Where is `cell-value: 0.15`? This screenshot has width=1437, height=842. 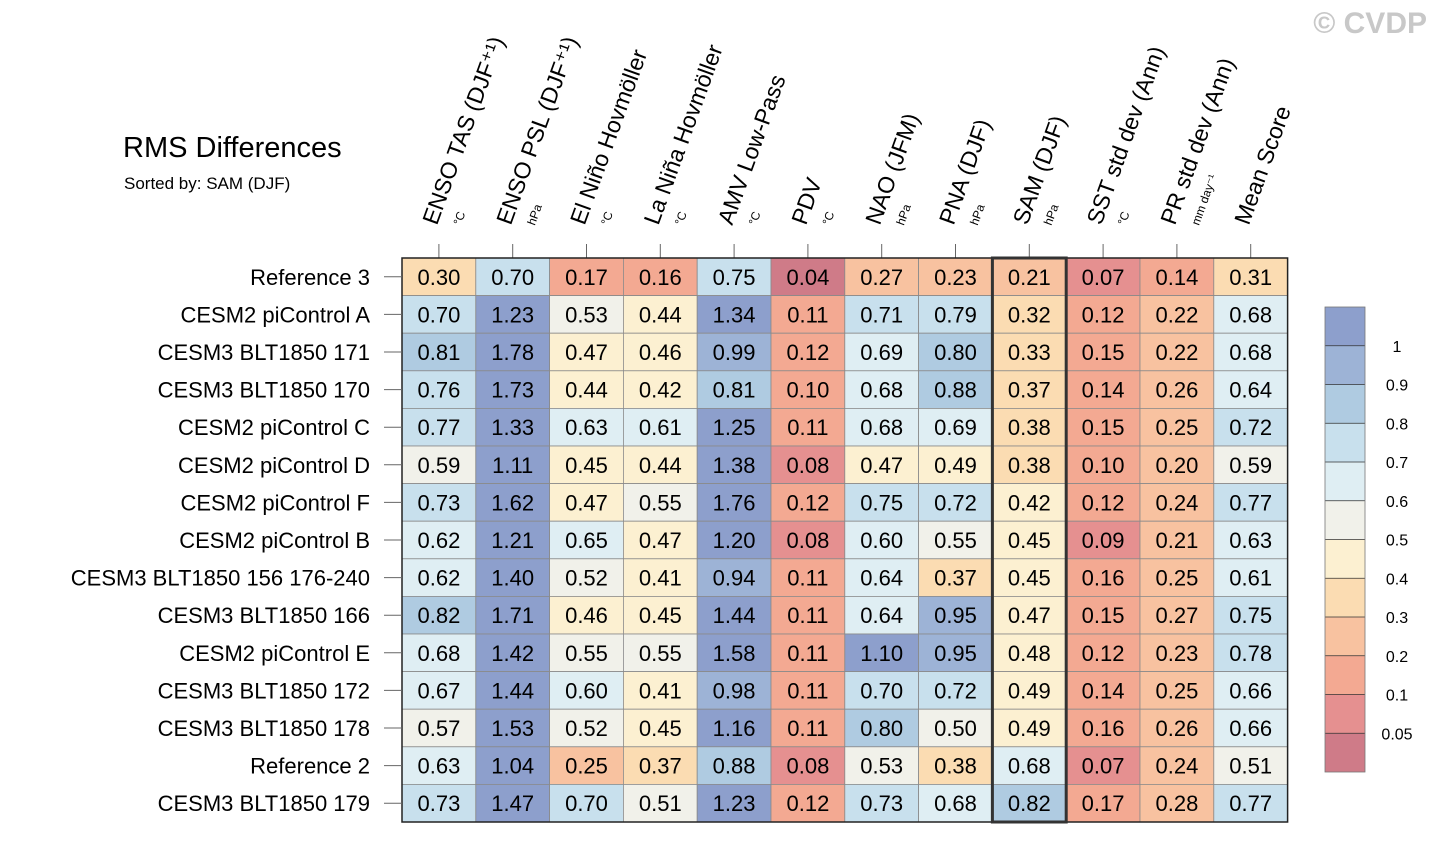
cell-value: 0.15 is located at coordinates (1103, 352).